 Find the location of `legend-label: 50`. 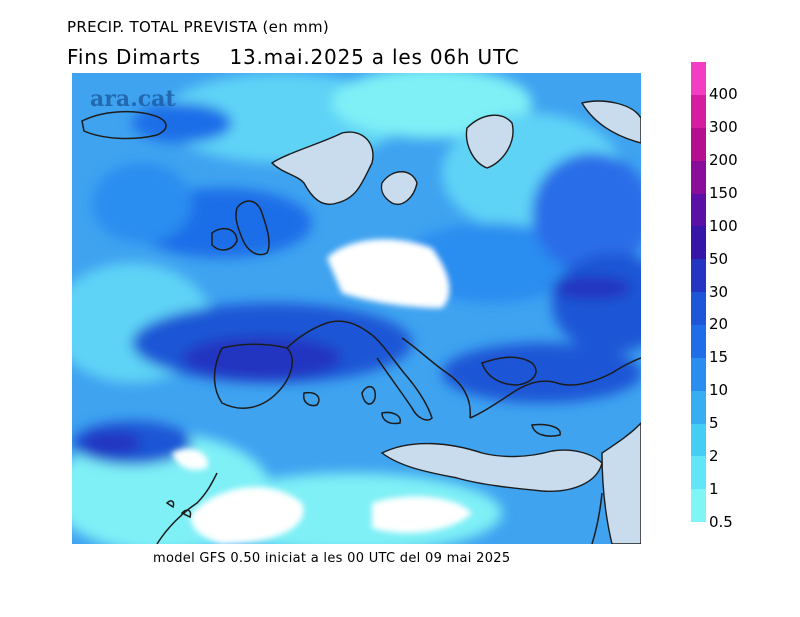

legend-label: 50 is located at coordinates (719, 258).